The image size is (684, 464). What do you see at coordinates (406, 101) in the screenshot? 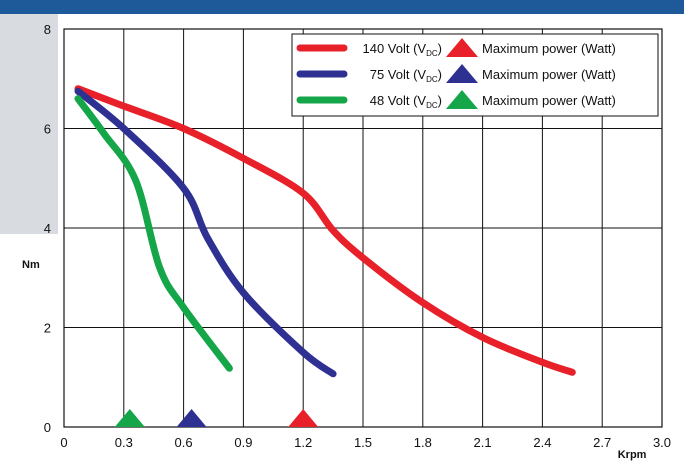
I see `legend-series-name: 48 Volt (VDC)` at bounding box center [406, 101].